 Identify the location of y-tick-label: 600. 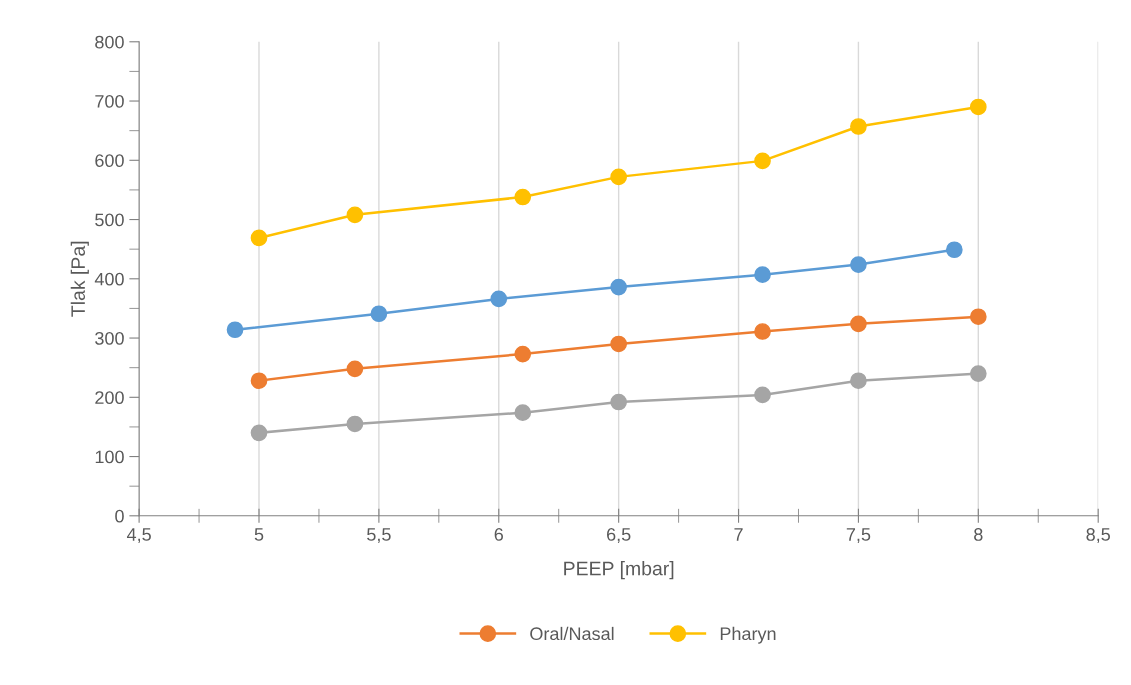
(109, 161).